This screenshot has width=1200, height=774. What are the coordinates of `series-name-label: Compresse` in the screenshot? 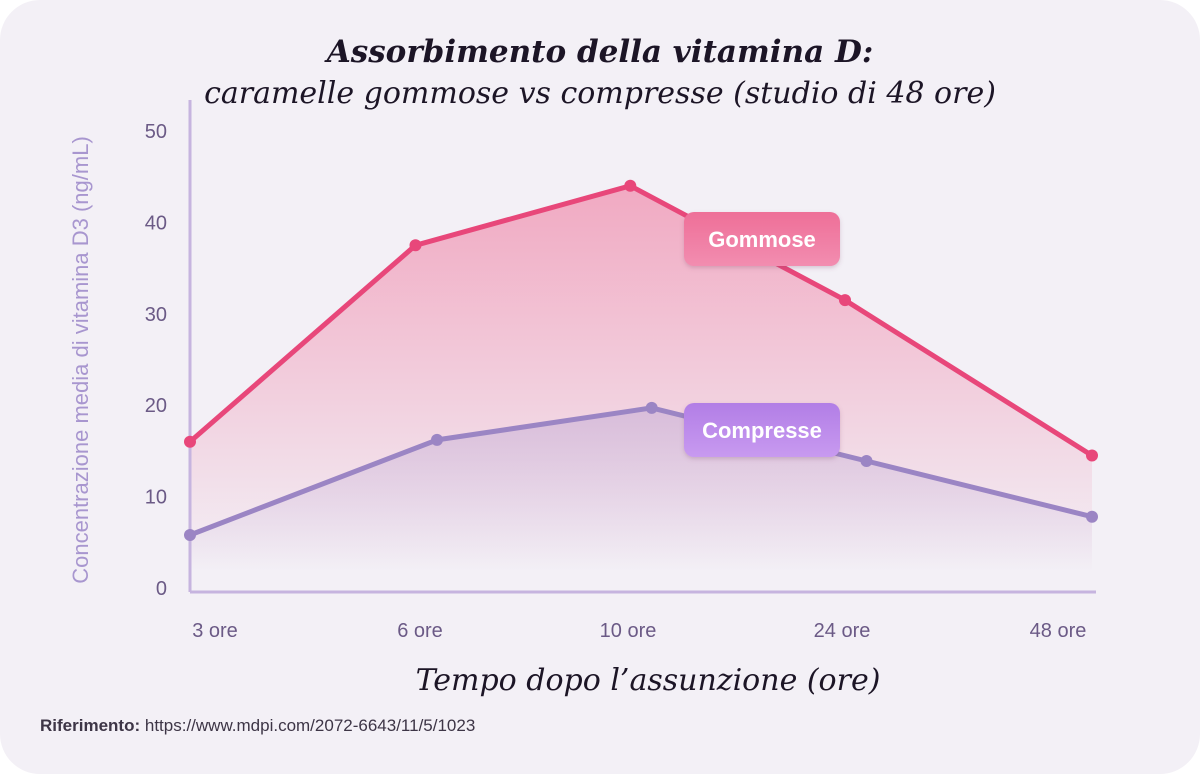 It's located at (762, 430).